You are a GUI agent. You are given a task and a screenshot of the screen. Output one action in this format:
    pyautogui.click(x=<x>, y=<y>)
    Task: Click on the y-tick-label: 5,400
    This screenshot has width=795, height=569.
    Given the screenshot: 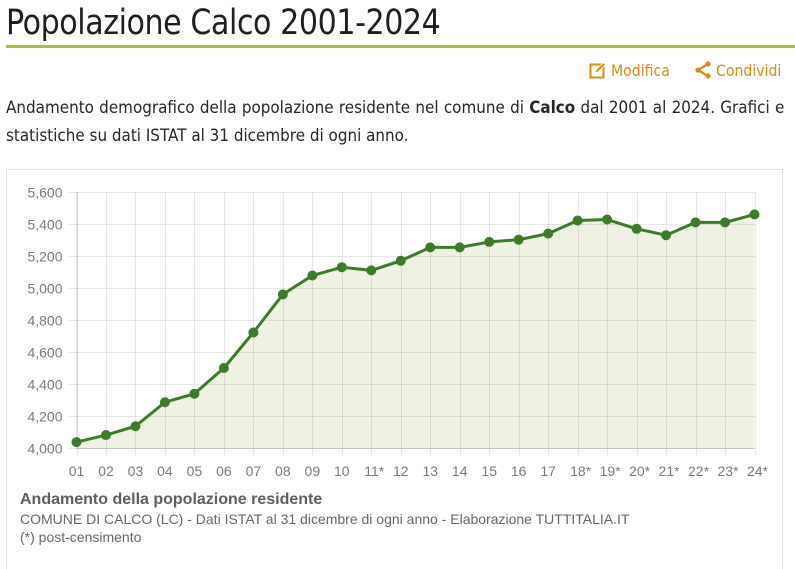 What is the action you would take?
    pyautogui.click(x=44, y=225)
    